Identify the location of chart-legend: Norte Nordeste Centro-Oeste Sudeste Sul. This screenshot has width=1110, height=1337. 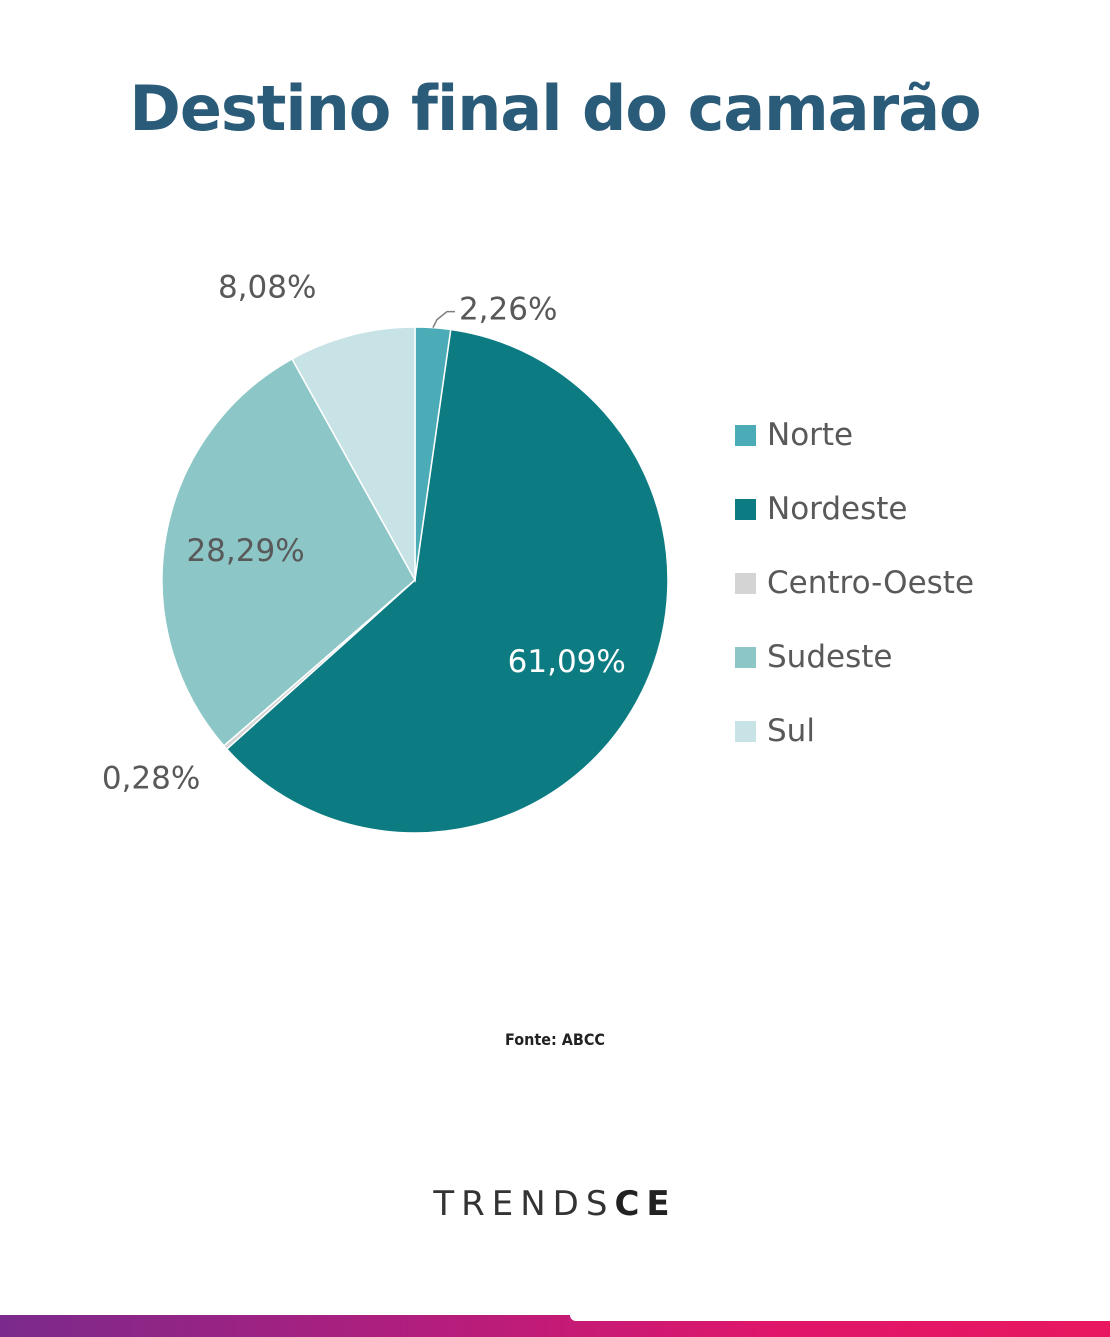
(895, 583).